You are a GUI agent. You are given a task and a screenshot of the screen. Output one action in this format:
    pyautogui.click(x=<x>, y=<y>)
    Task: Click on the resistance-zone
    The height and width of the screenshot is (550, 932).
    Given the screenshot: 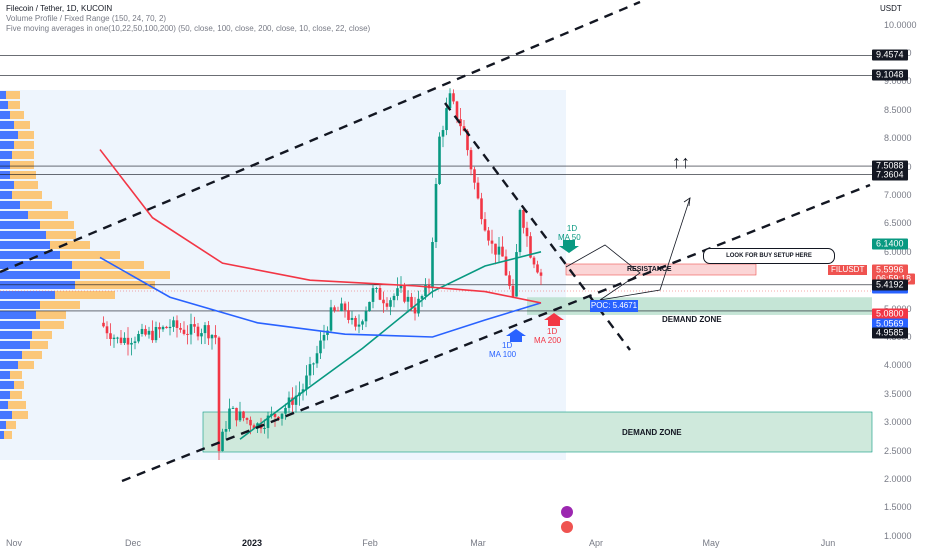 What is the action you would take?
    pyautogui.click(x=661, y=269)
    